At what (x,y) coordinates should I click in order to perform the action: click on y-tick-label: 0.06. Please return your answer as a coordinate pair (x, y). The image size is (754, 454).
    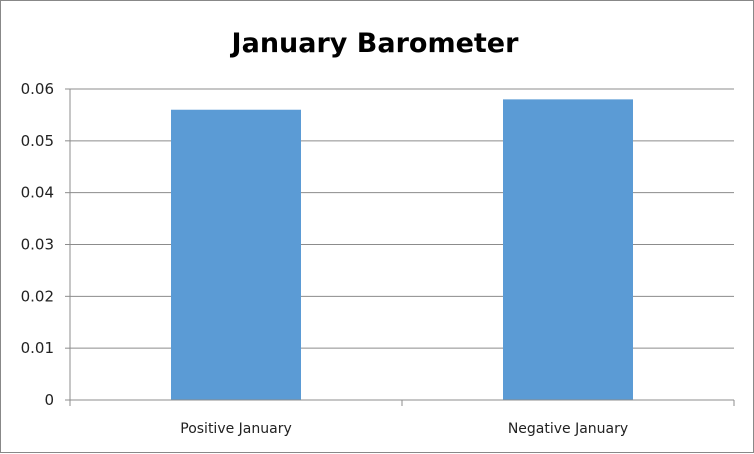
    Looking at the image, I should click on (37, 89).